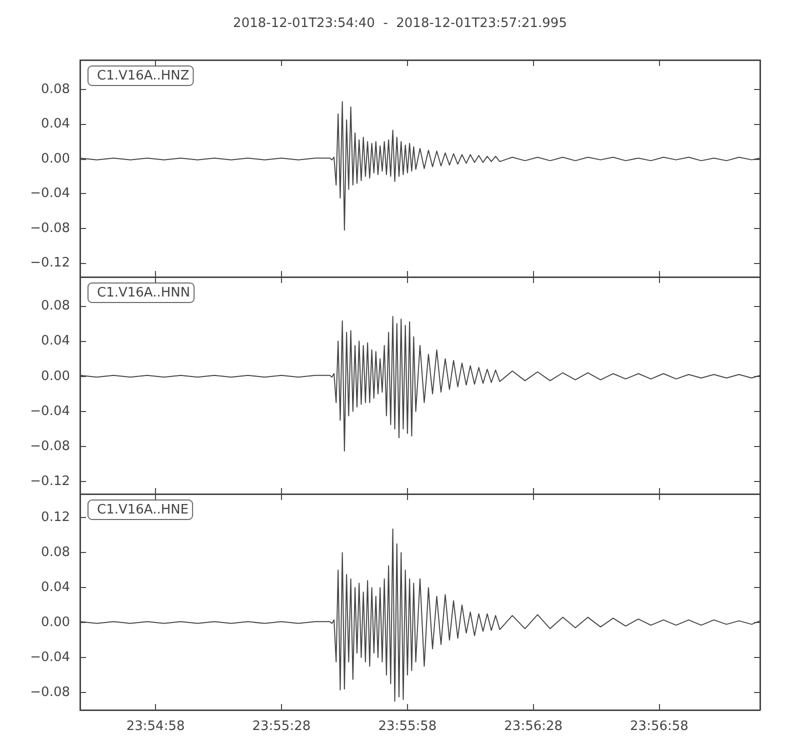  Describe the element at coordinates (55, 518) in the screenshot. I see `y-tick-label: 0.12` at that location.